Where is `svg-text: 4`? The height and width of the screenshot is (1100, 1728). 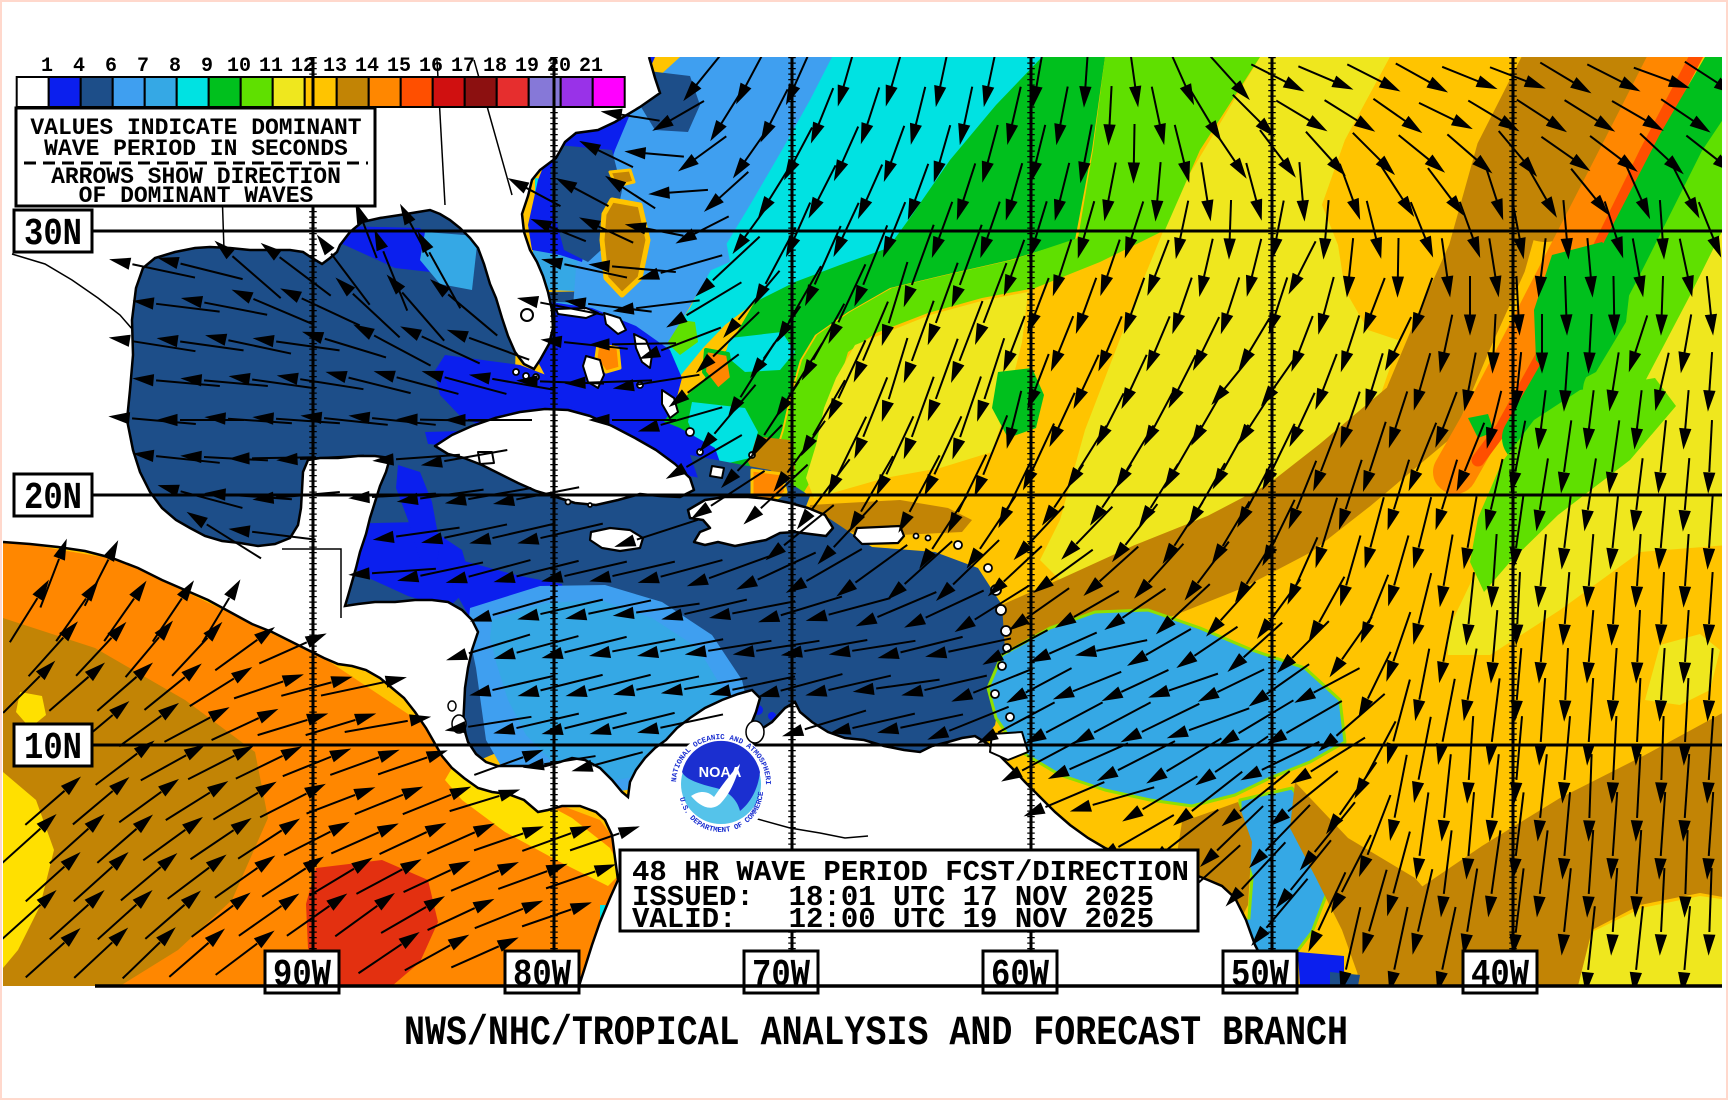 svg-text: 4 is located at coordinates (79, 66).